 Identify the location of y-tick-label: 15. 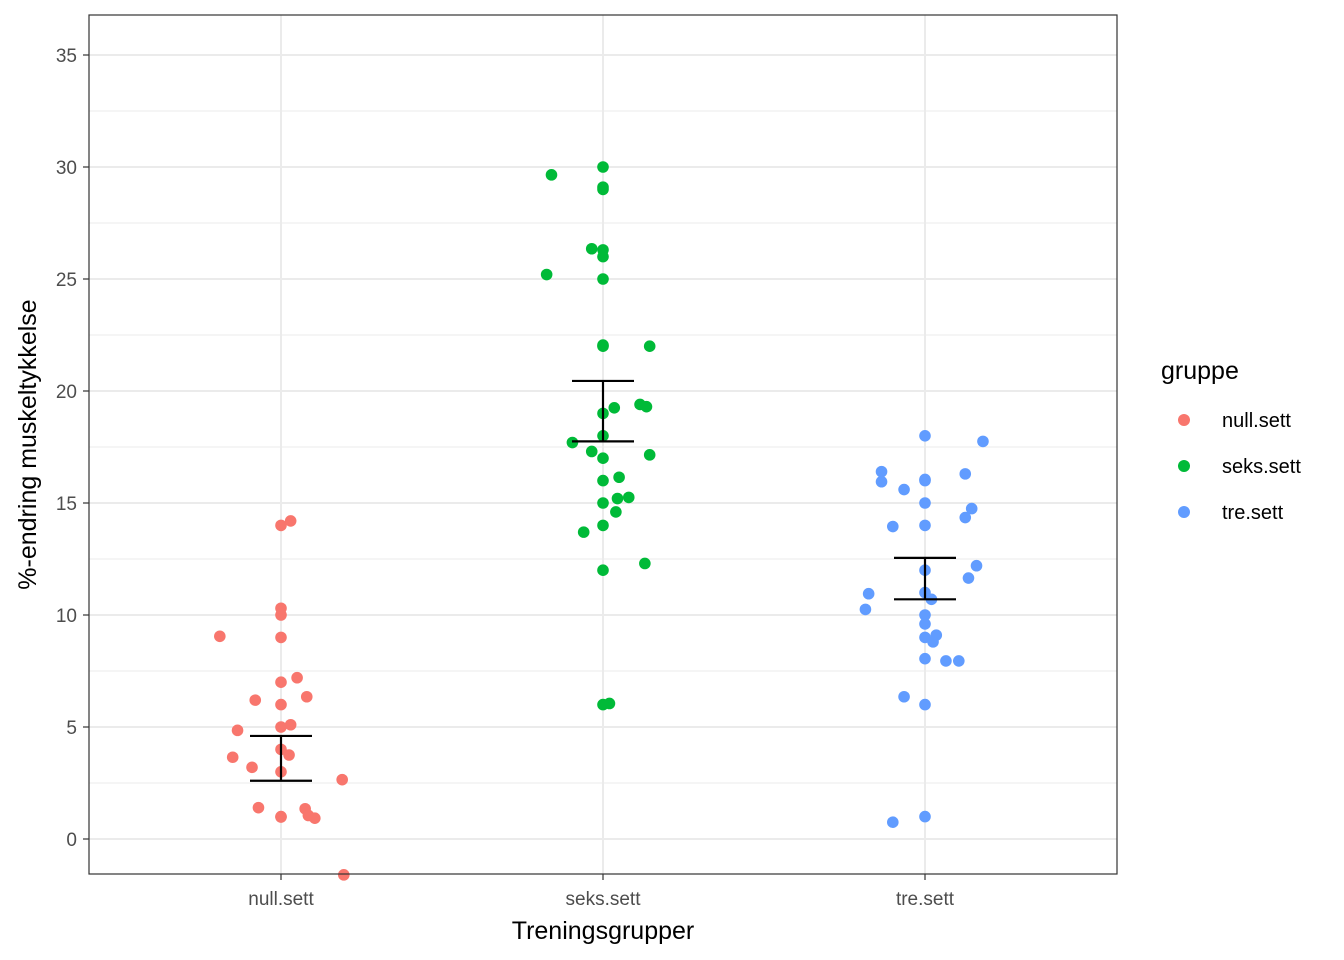
(66, 504).